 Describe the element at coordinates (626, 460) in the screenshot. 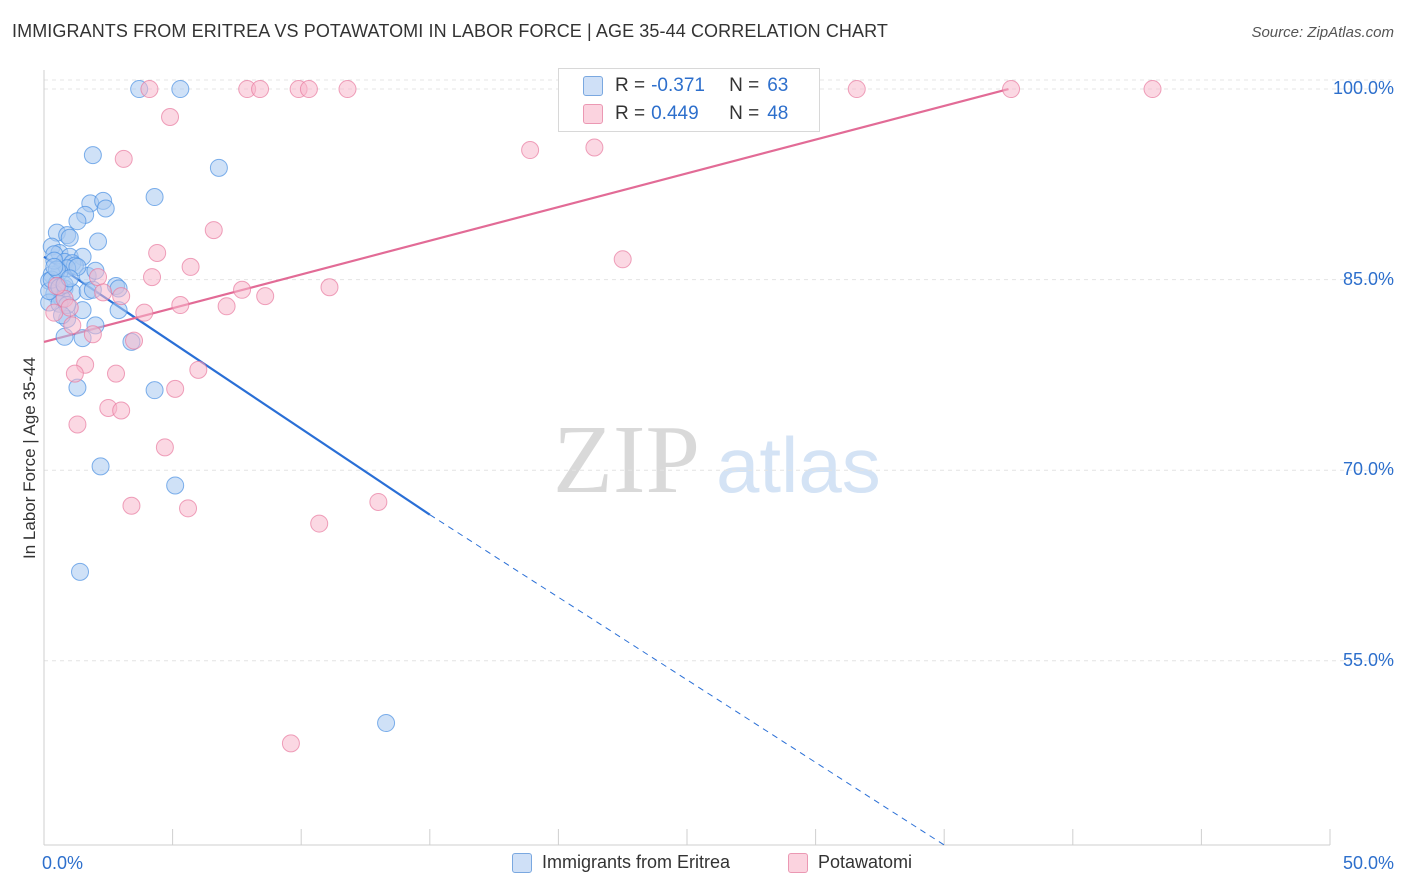

I see `watermark-zip: ZIP` at that location.